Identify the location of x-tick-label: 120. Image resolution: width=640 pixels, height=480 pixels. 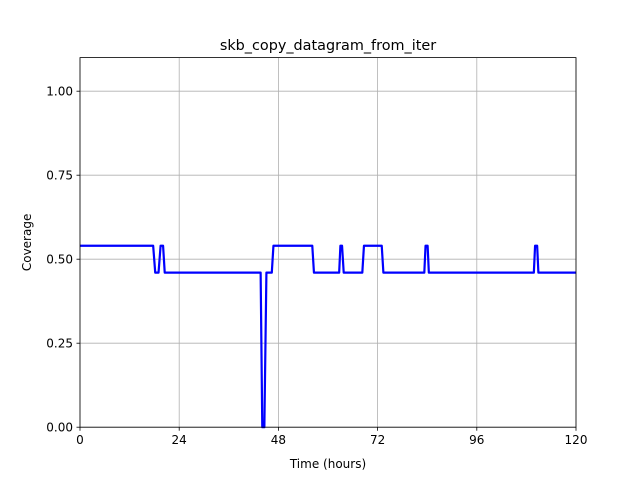
(576, 440).